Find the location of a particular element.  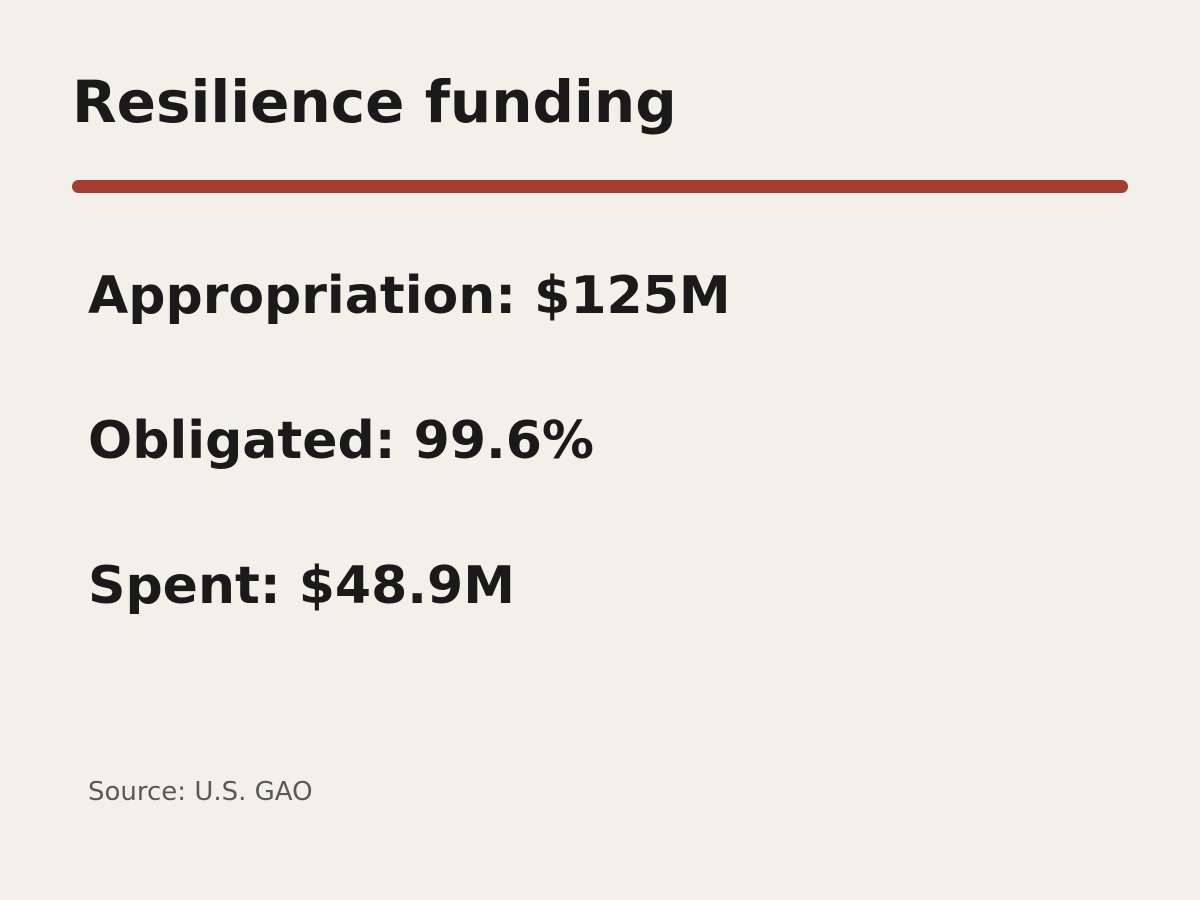

title: Resilience funding is located at coordinates (374, 102).